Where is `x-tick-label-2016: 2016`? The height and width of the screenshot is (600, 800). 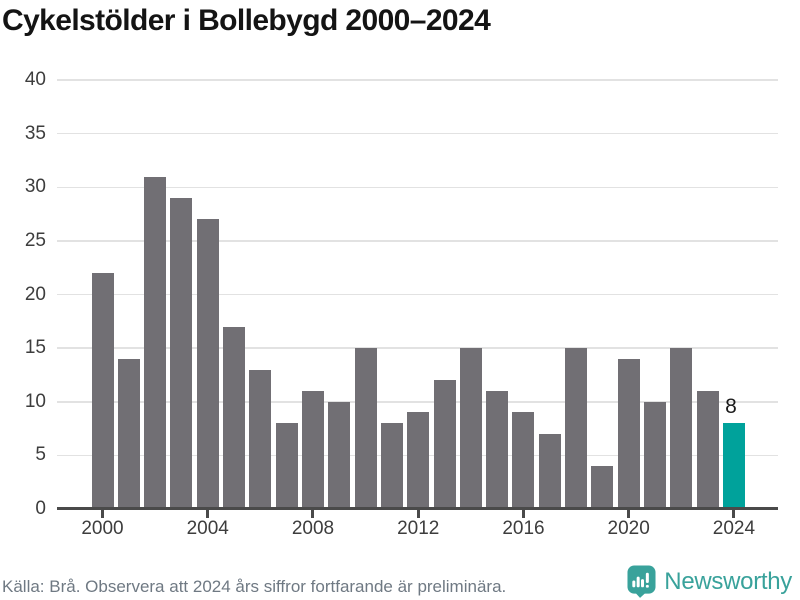
x-tick-label-2016: 2016 is located at coordinates (523, 528).